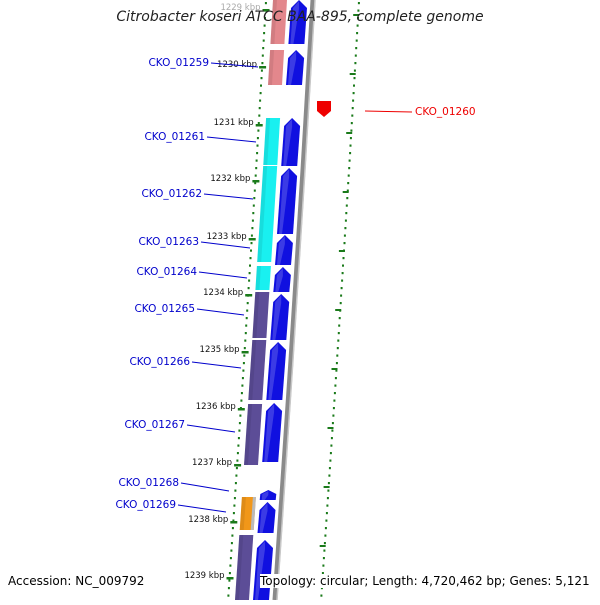 The image size is (600, 605). I want to click on genome-backbone, so click(294, 300).